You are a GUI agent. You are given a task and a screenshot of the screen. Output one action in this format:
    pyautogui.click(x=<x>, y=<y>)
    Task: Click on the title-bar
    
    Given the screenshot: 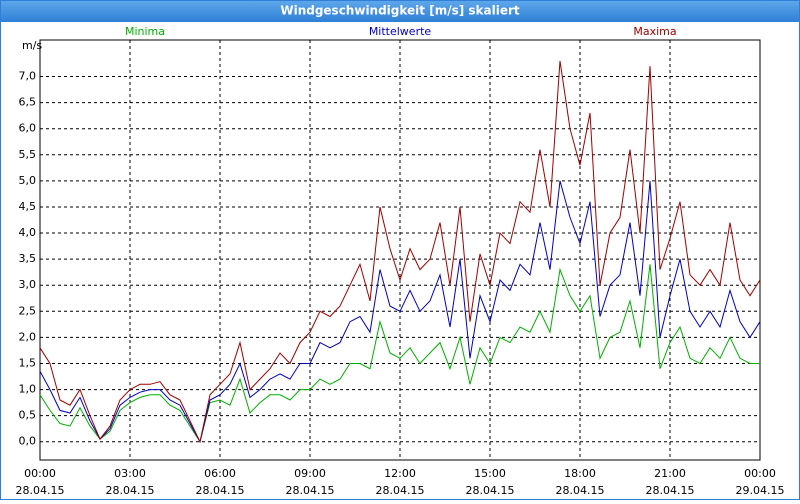 What is the action you would take?
    pyautogui.click(x=400, y=11)
    